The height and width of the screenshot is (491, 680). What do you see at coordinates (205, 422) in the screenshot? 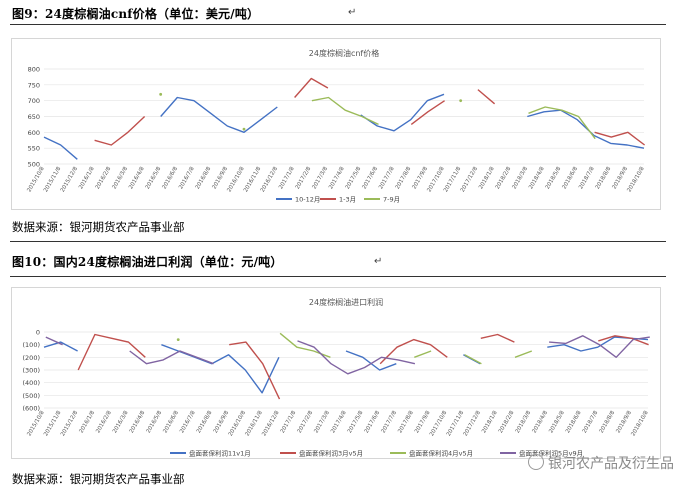
I see `x-tick-label: 2016/8/8` at bounding box center [205, 422].